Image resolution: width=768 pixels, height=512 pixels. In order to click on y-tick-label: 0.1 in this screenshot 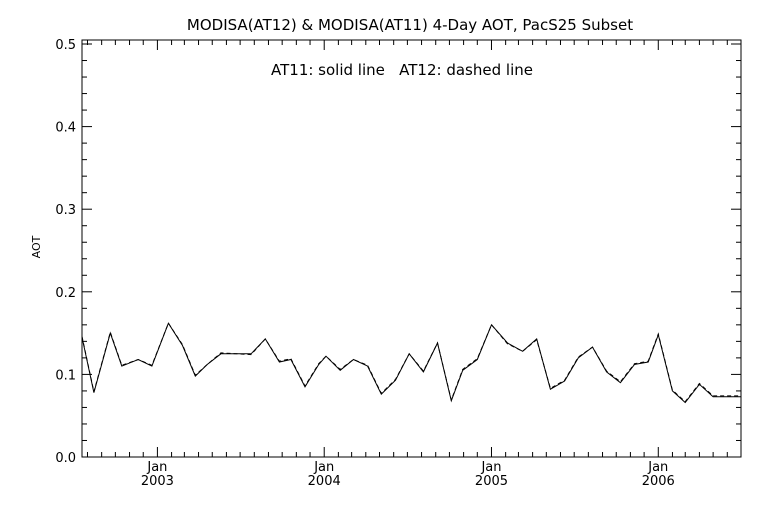, I will do `click(65, 375)`.